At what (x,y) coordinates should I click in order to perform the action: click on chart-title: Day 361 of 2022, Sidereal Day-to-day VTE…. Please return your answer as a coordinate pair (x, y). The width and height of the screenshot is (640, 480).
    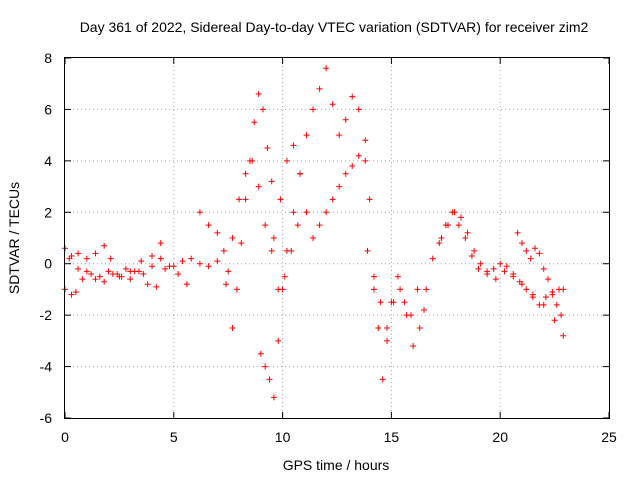
    Looking at the image, I should click on (334, 27).